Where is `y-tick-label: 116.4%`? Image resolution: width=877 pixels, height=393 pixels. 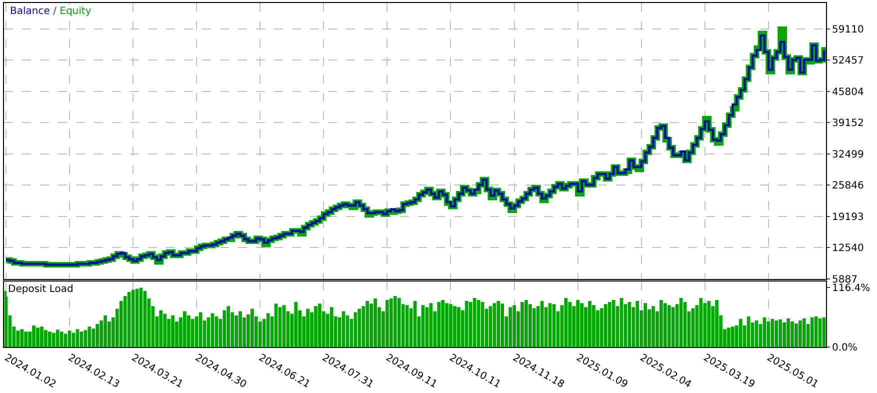 y-tick-label: 116.4% is located at coordinates (851, 288).